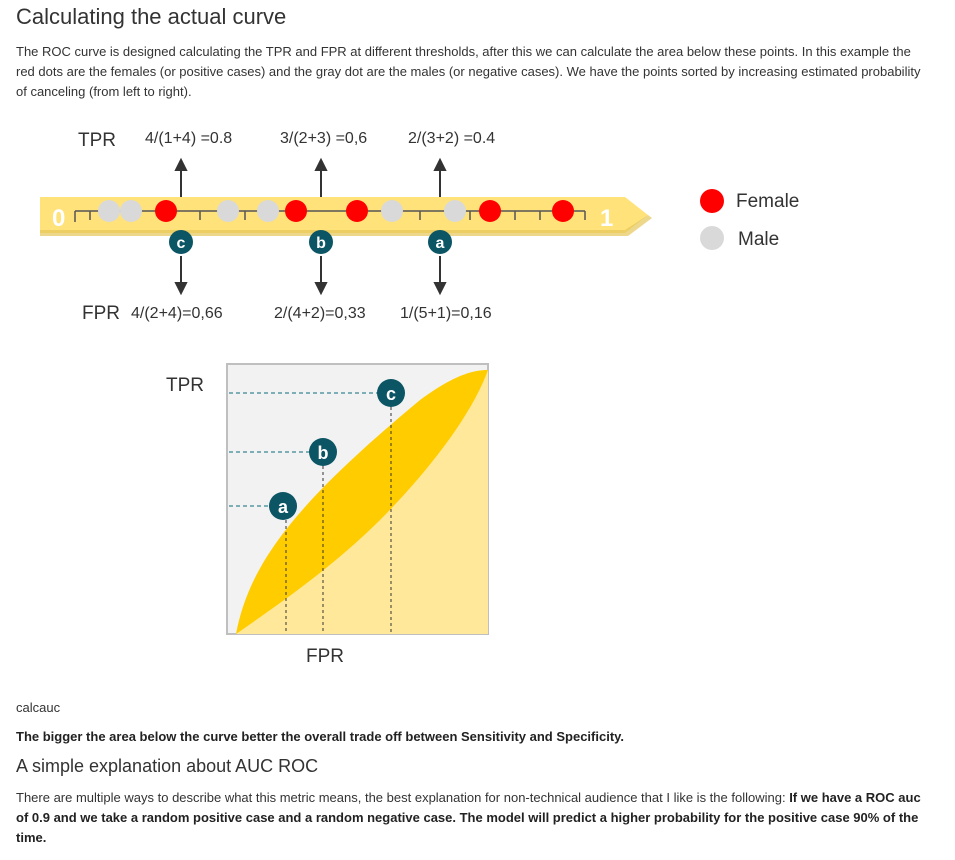  Describe the element at coordinates (97, 140) in the screenshot. I see `tpr-label: TPR` at that location.